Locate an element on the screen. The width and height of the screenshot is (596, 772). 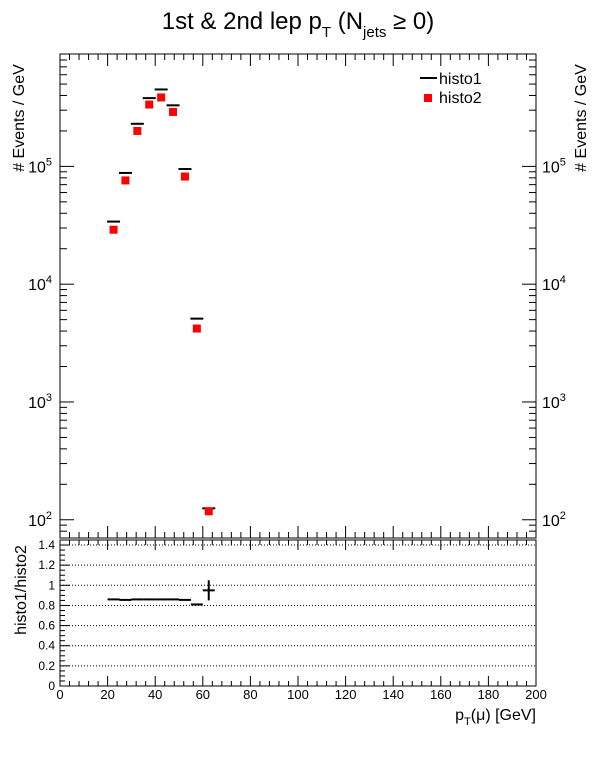
ratio-y-tick-labels: 0 0.2 0.4 0.6 0.8 1 1.2 1.4 is located at coordinates (46, 615).